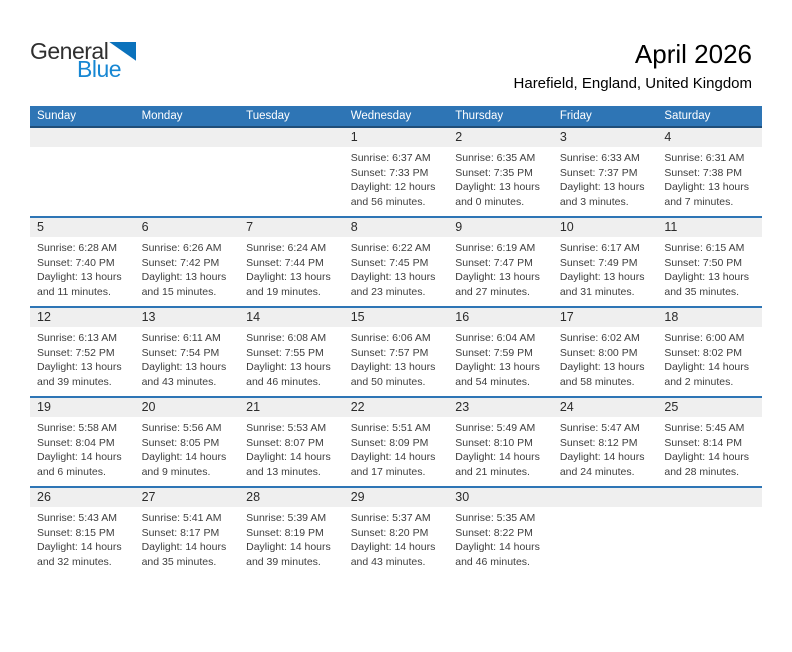 This screenshot has width=792, height=652. Describe the element at coordinates (605, 407) in the screenshot. I see `day-number-band: 24` at that location.